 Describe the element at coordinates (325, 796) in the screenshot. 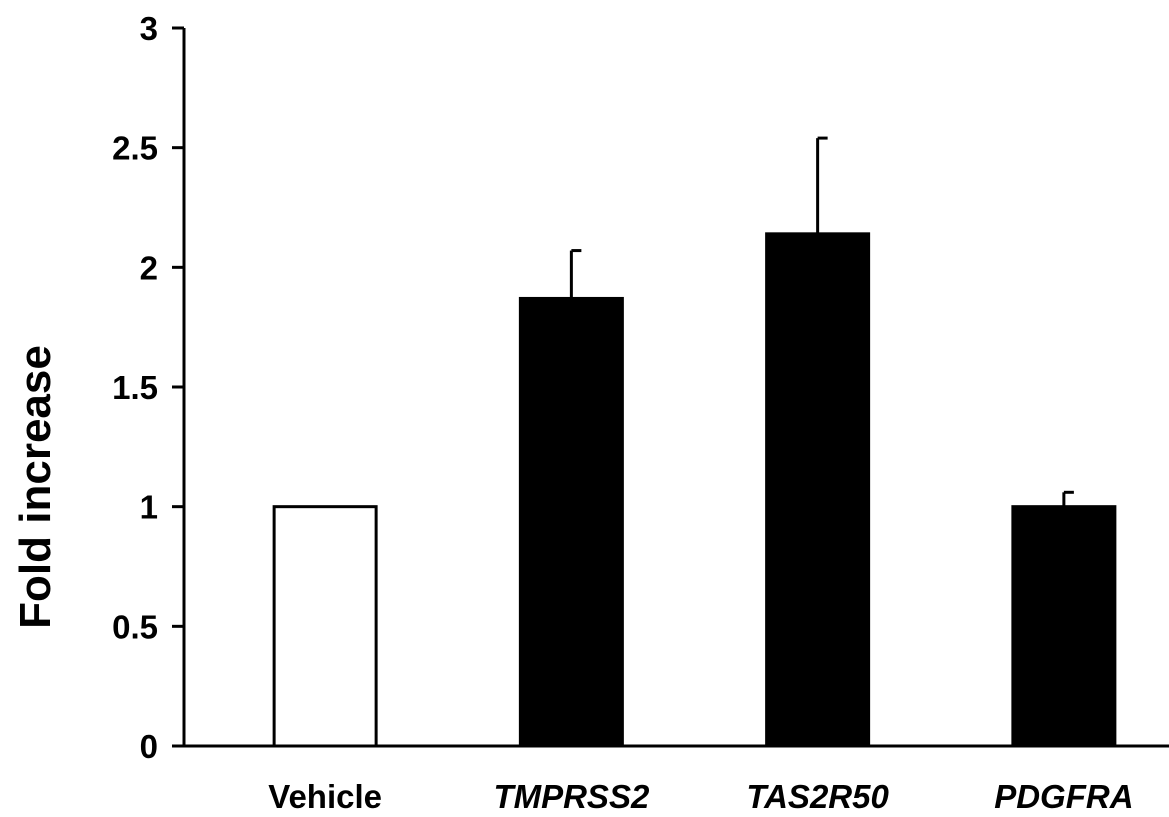

I see `x-tick-label: Vehicle` at that location.